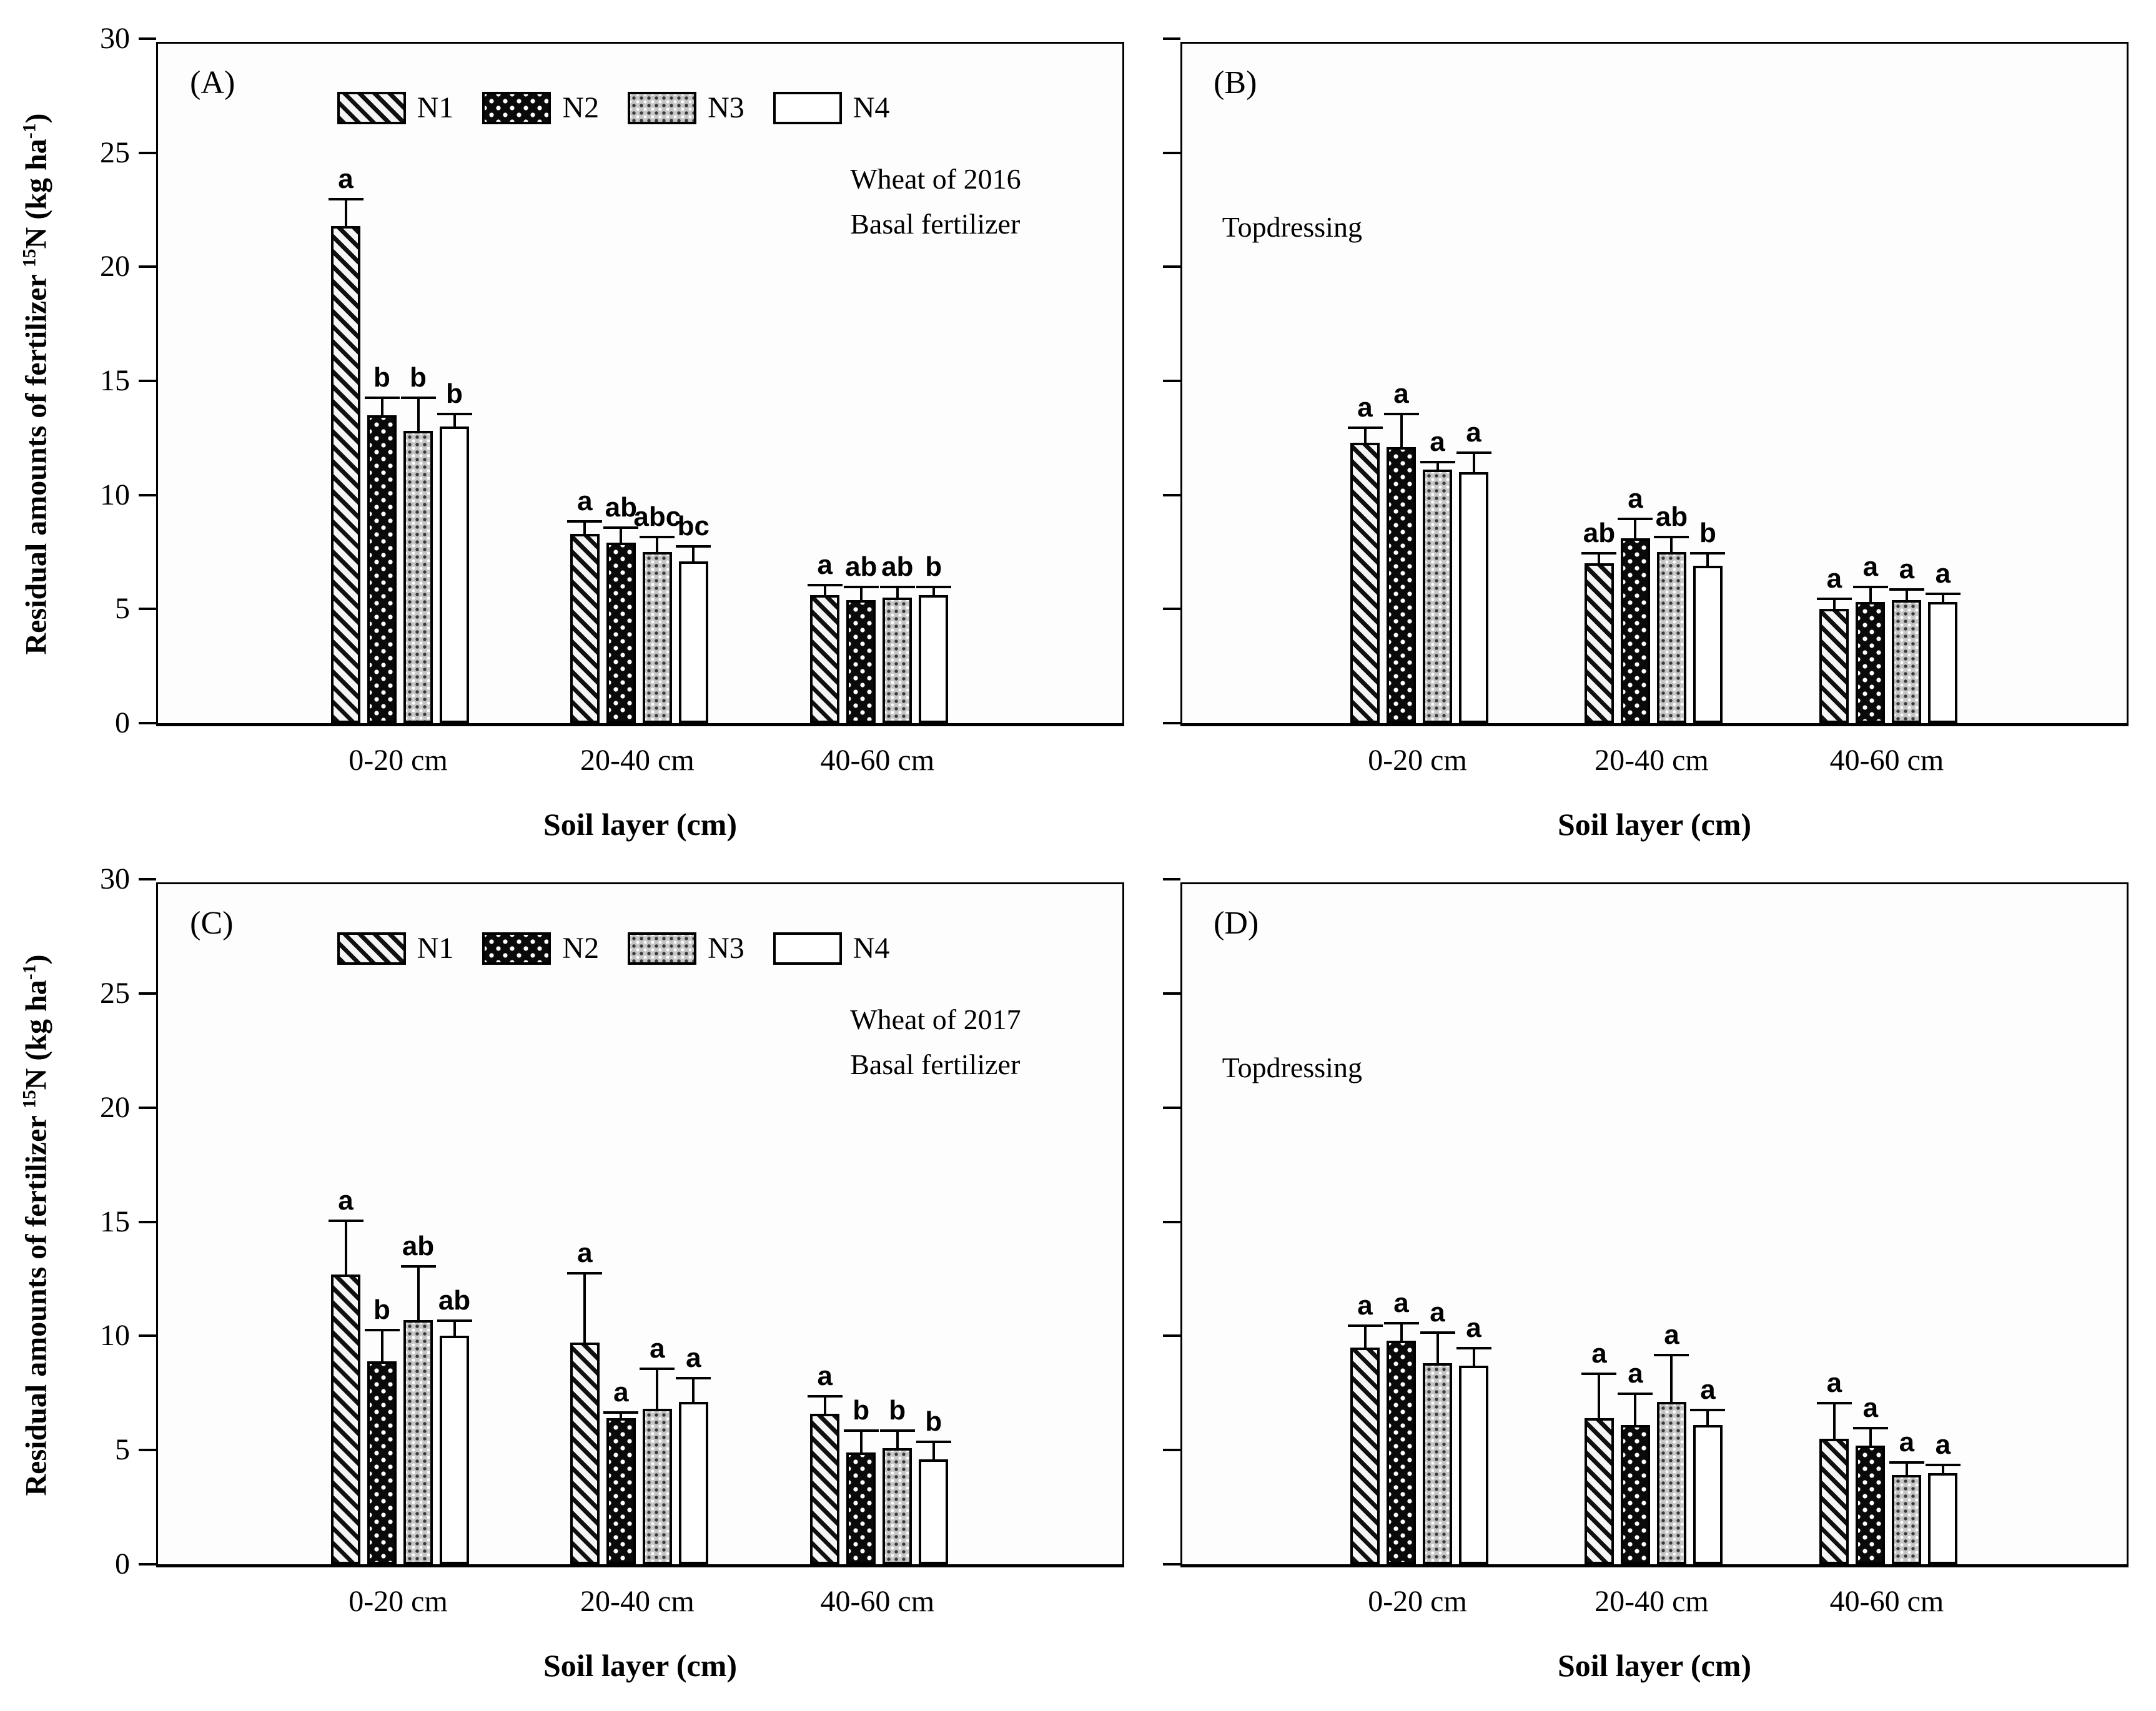 The width and height of the screenshot is (2156, 1711). What do you see at coordinates (934, 659) in the screenshot?
I see `bar-N4-40-60cm` at bounding box center [934, 659].